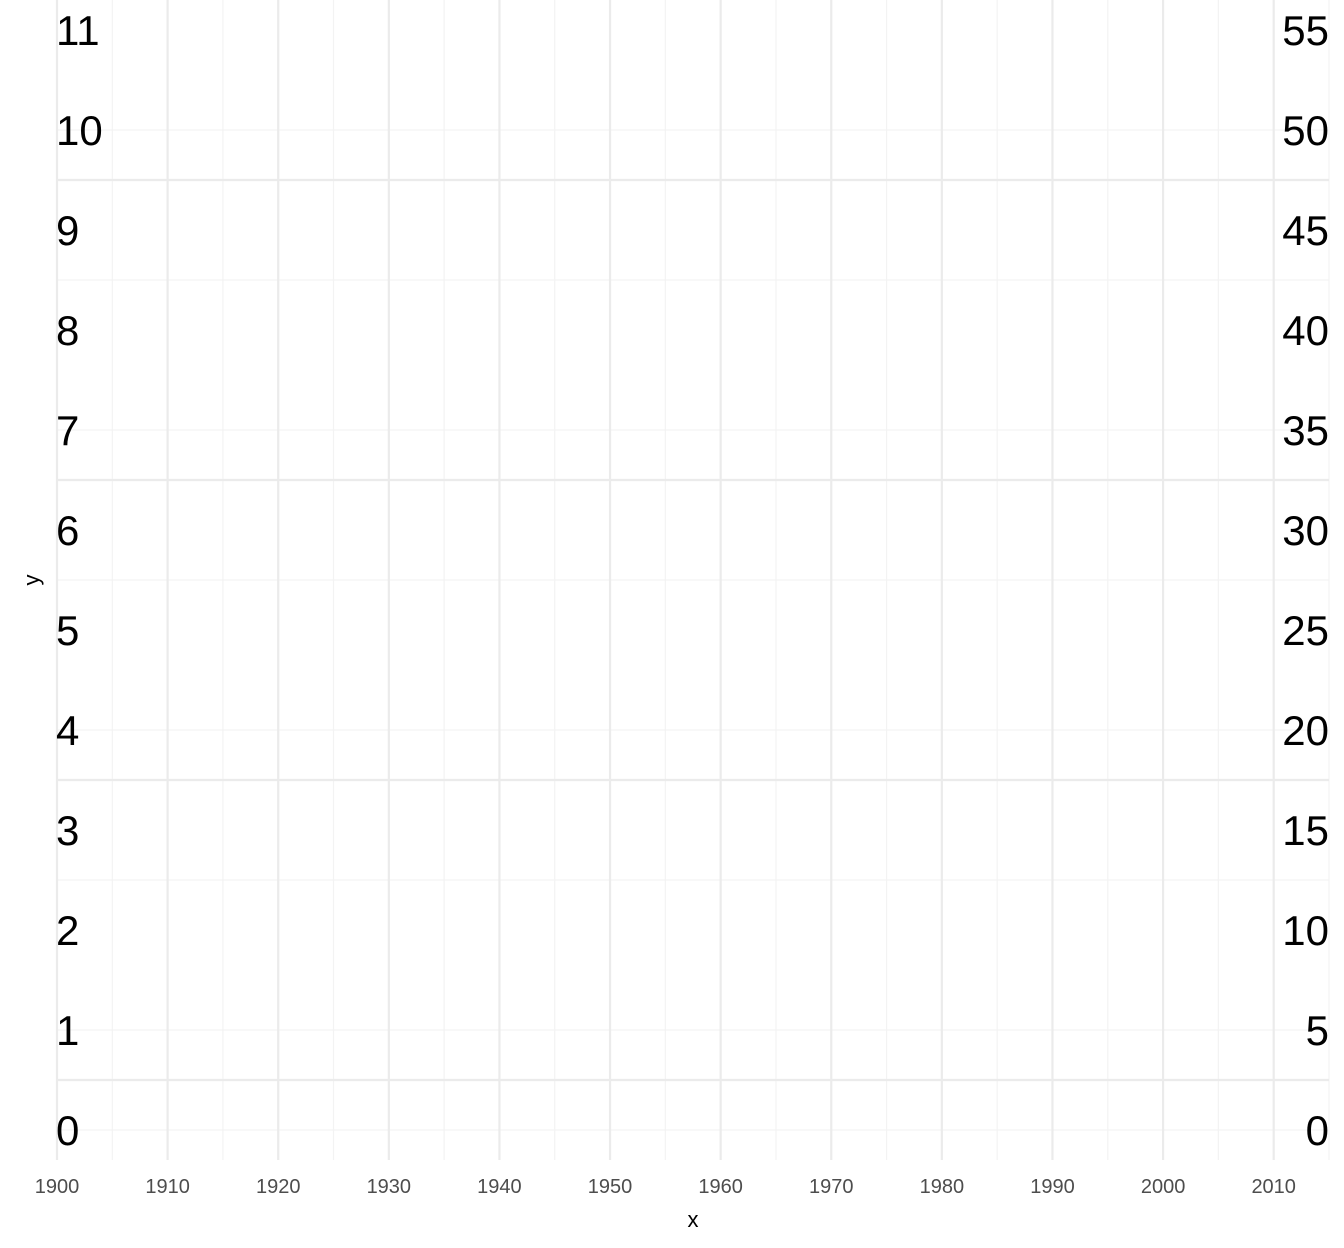 The height and width of the screenshot is (1248, 1344). Describe the element at coordinates (1052, 1187) in the screenshot. I see `x-tick-label: 1990` at that location.